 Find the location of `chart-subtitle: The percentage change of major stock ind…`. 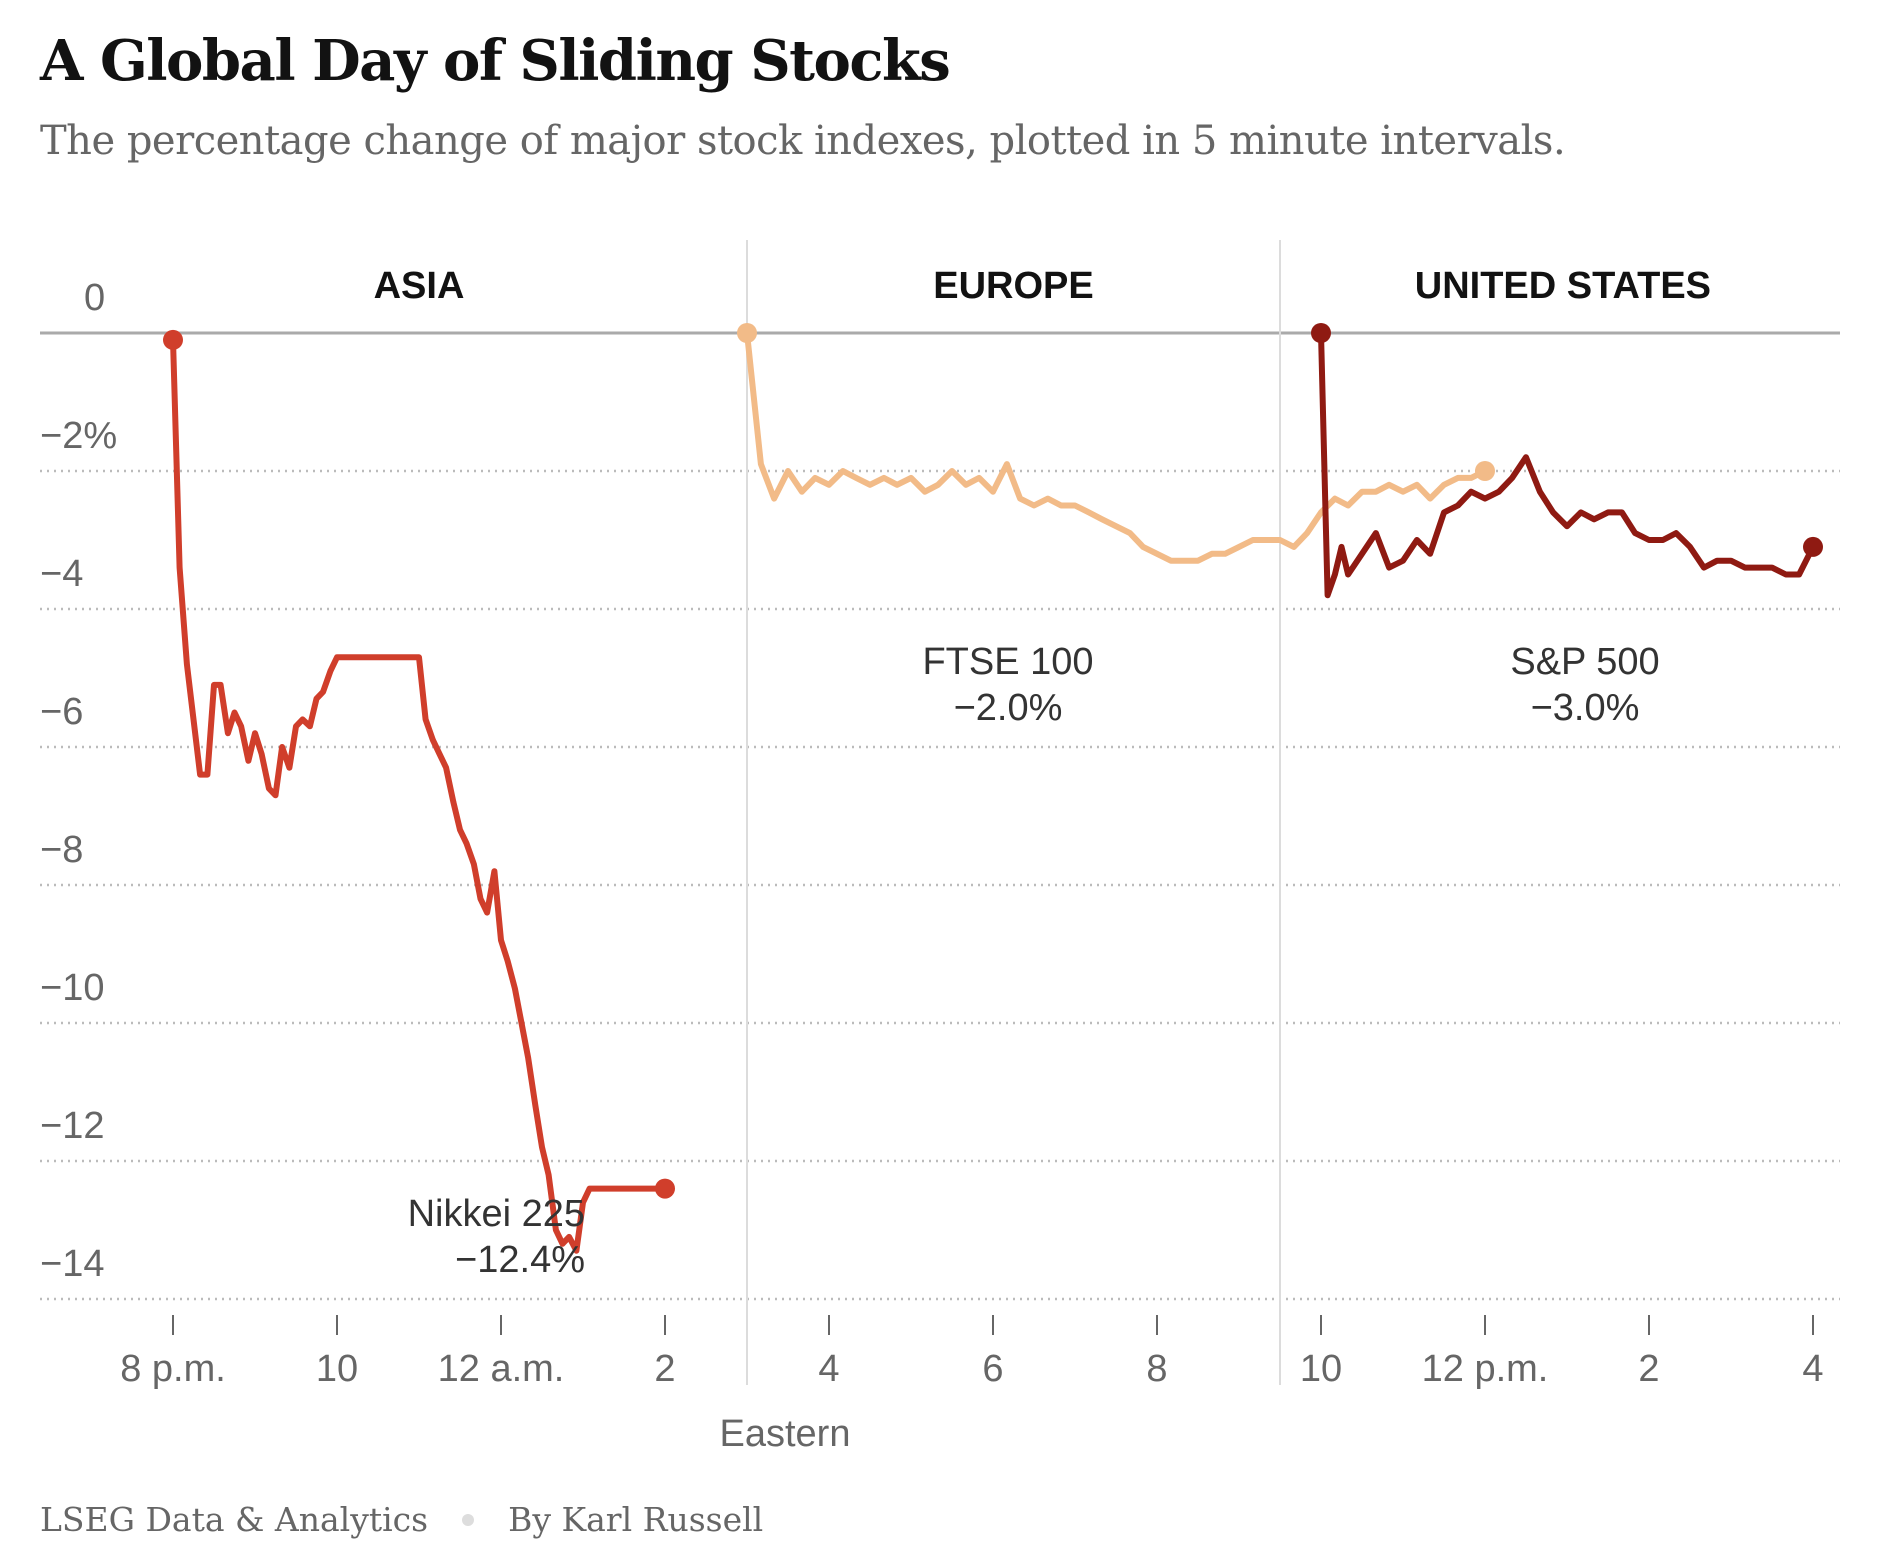

chart-subtitle: The percentage change of major stock ind… is located at coordinates (803, 141).